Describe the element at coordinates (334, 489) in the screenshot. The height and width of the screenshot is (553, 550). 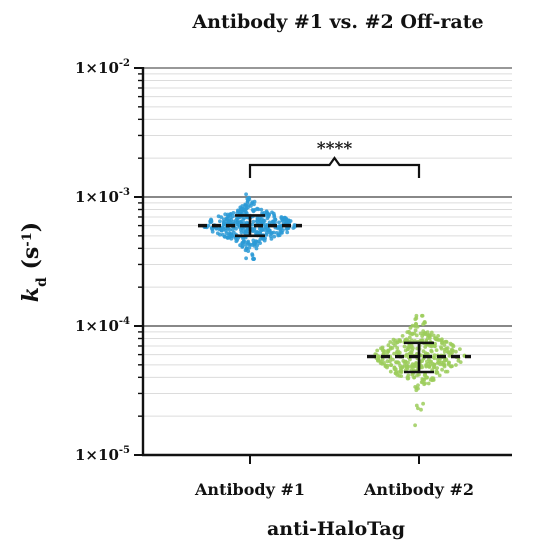
I see `x-tick-labels: Antibody #1 Antibody #2` at that location.